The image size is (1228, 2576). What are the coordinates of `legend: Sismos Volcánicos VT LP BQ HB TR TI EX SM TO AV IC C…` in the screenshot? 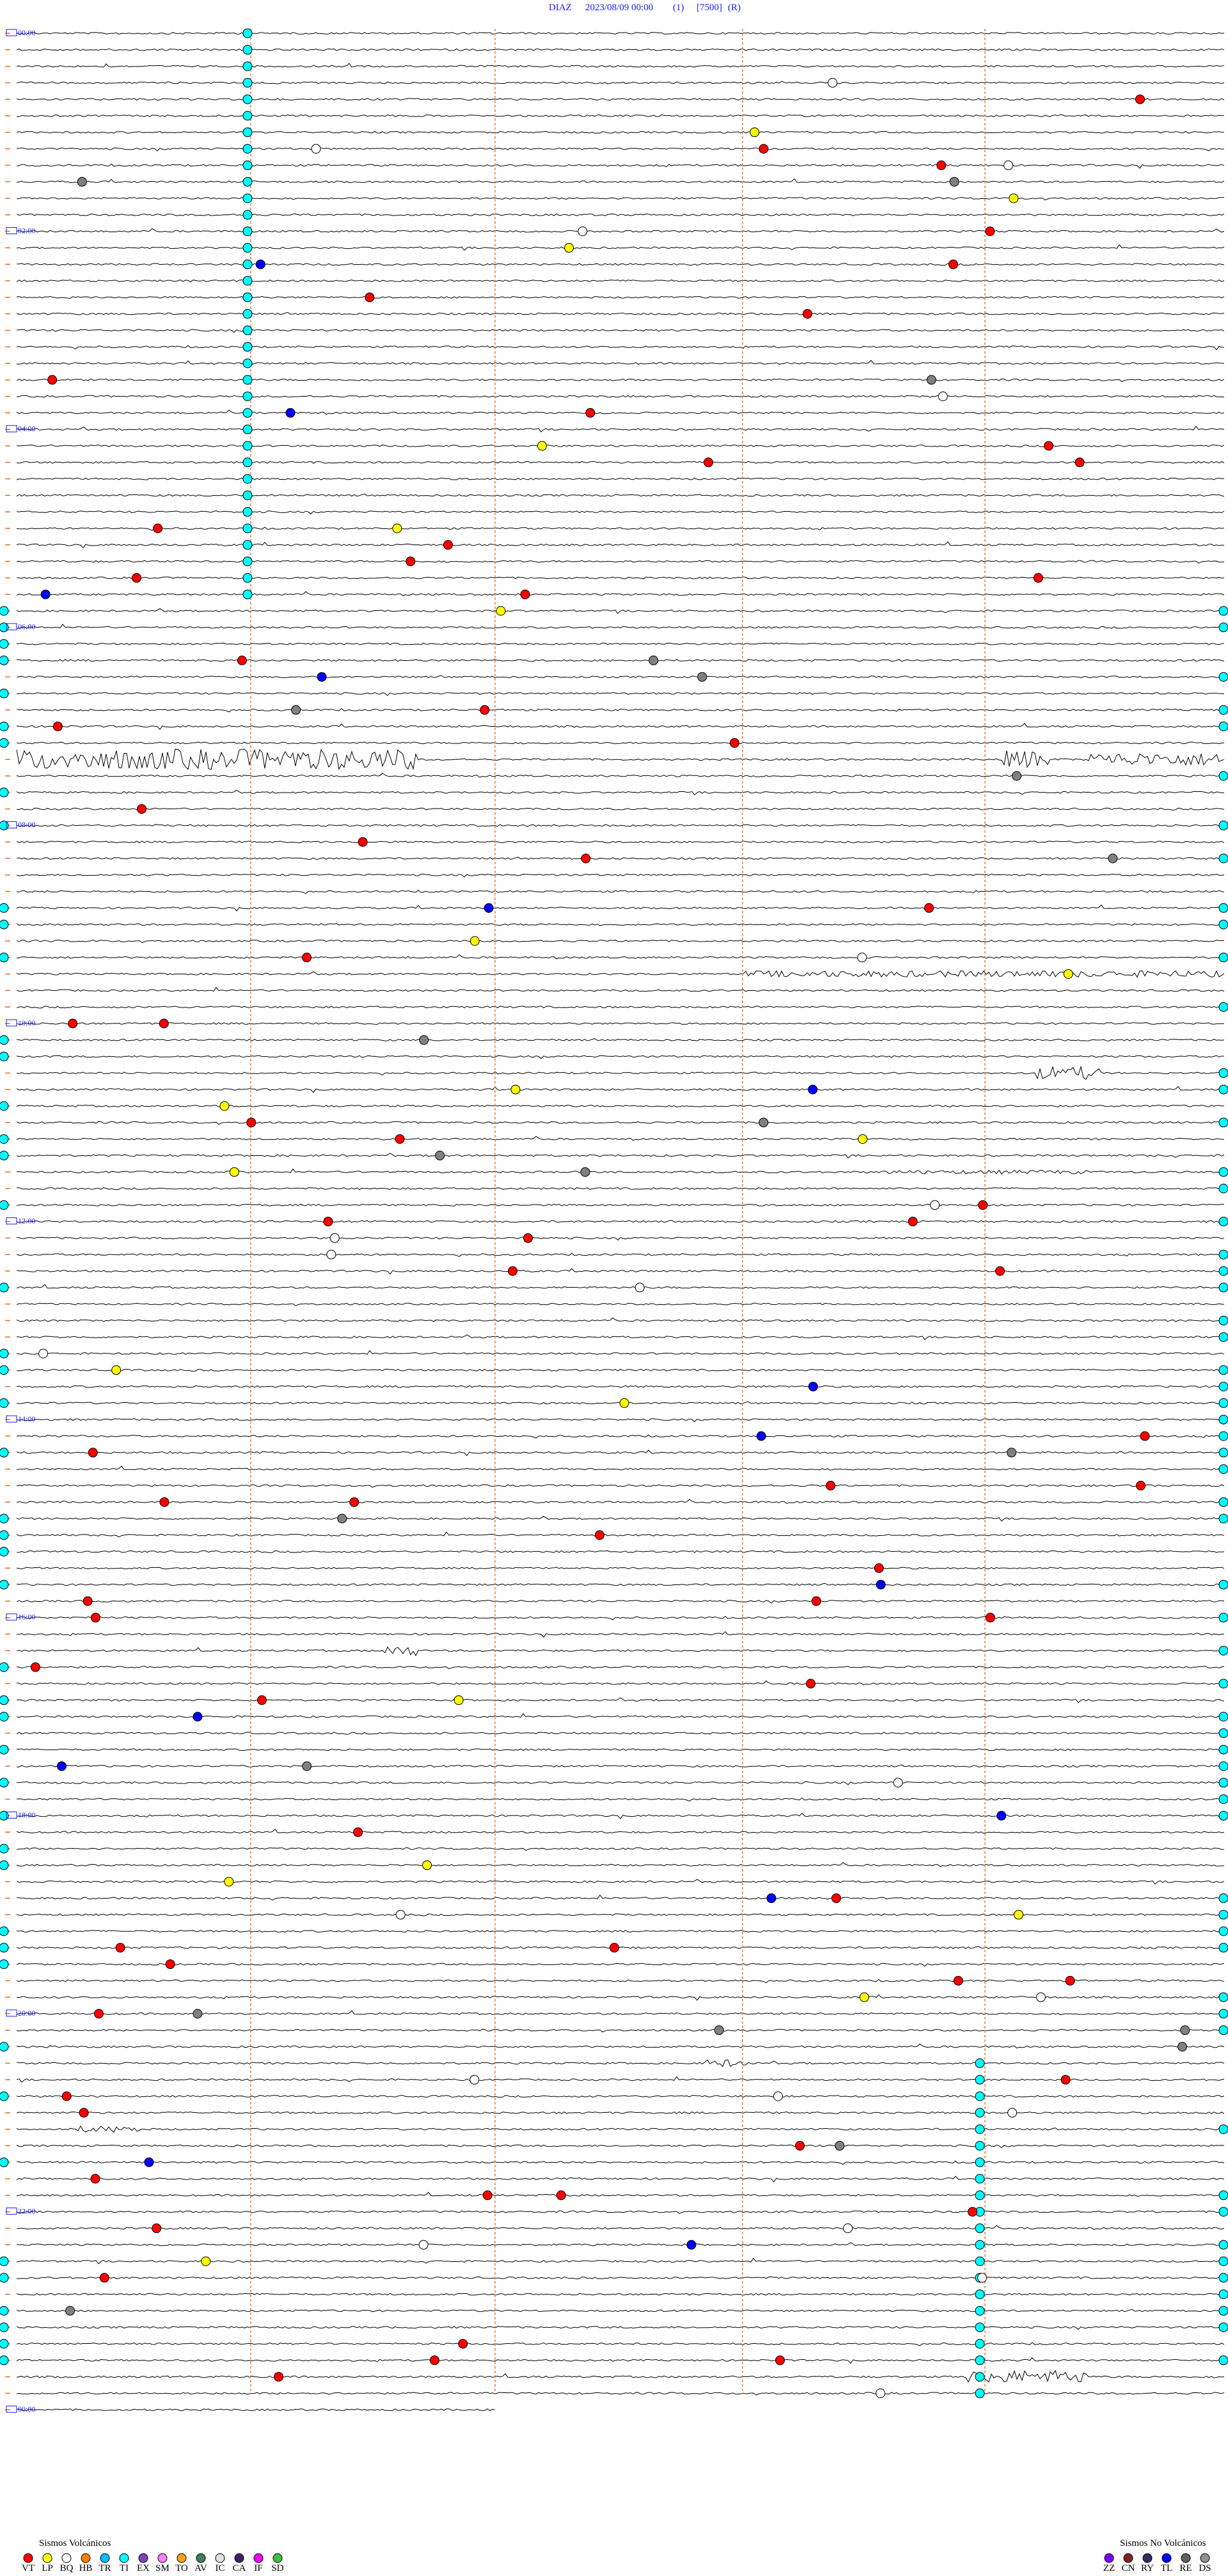 It's located at (616, 2555).